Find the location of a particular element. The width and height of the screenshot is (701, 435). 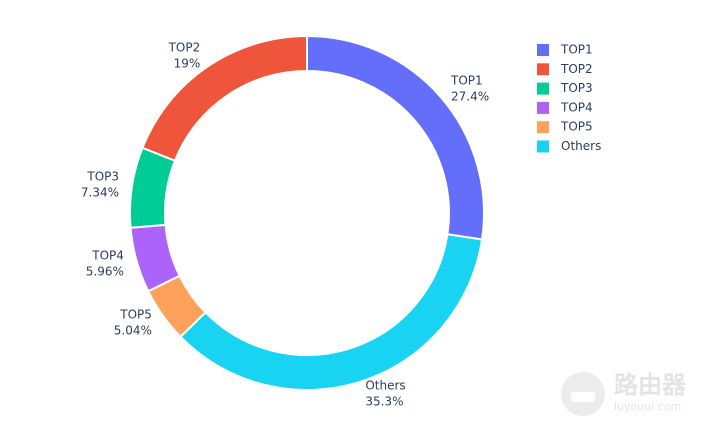

slice-label: TOP3 is located at coordinates (102, 177).